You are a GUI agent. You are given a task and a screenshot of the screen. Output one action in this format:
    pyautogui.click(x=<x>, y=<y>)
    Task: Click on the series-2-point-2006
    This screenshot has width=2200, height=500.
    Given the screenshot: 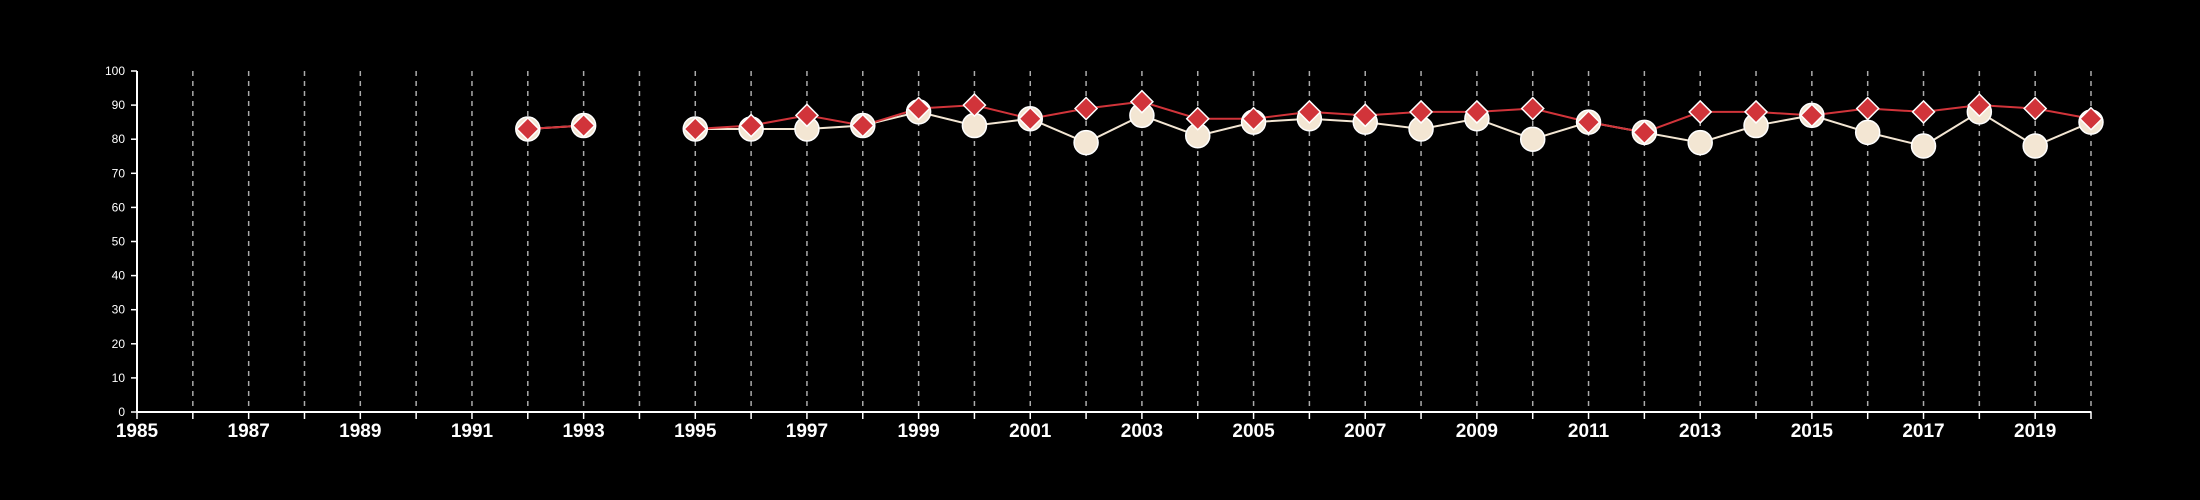 What is the action you would take?
    pyautogui.click(x=1309, y=111)
    